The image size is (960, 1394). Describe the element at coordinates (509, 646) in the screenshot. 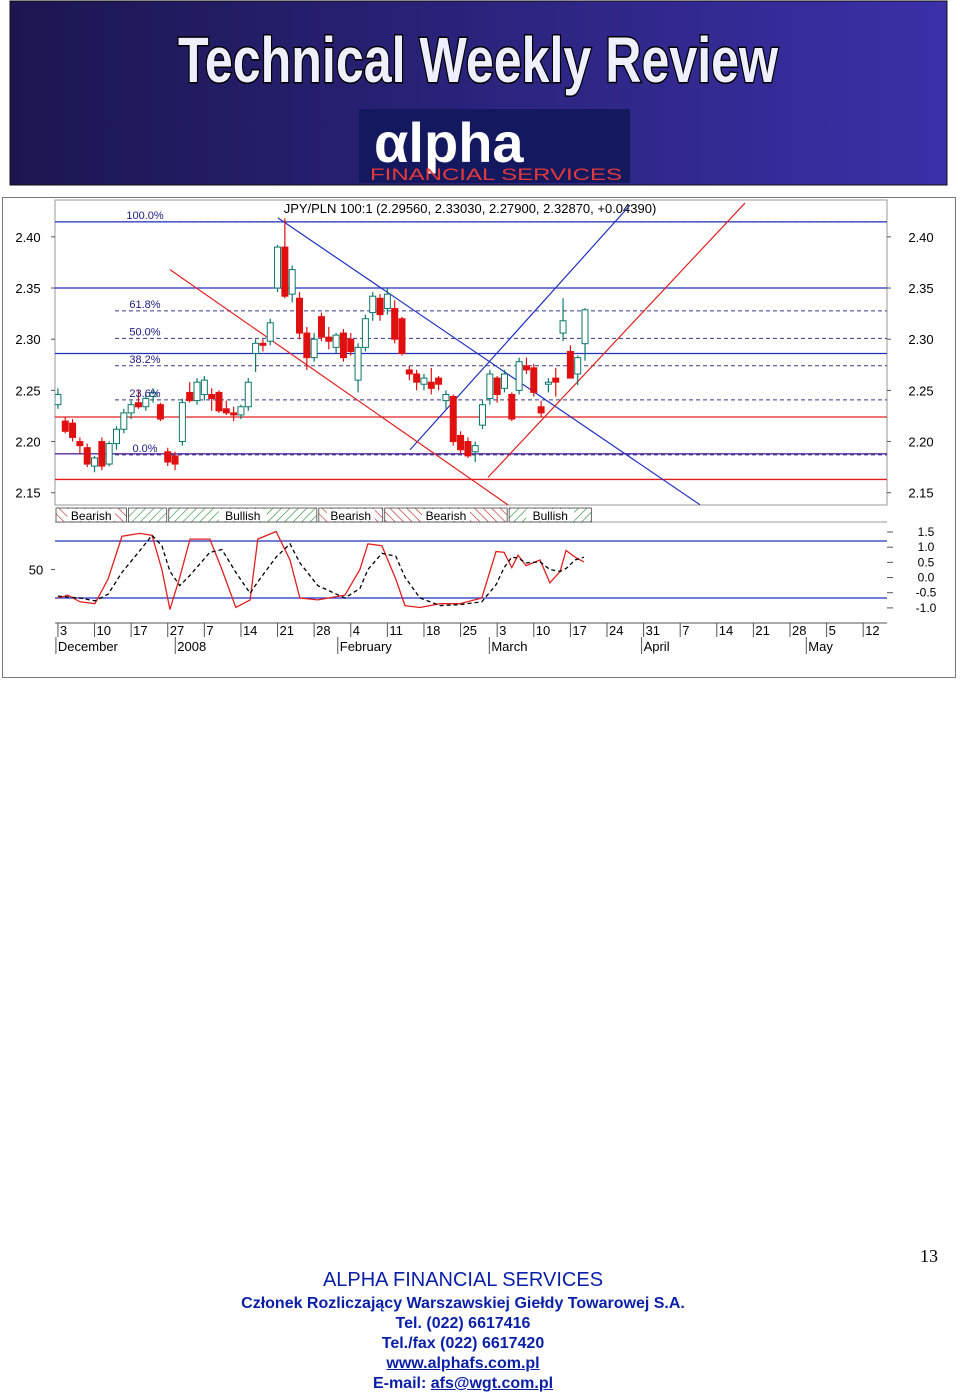

I see `month-label: March` at that location.